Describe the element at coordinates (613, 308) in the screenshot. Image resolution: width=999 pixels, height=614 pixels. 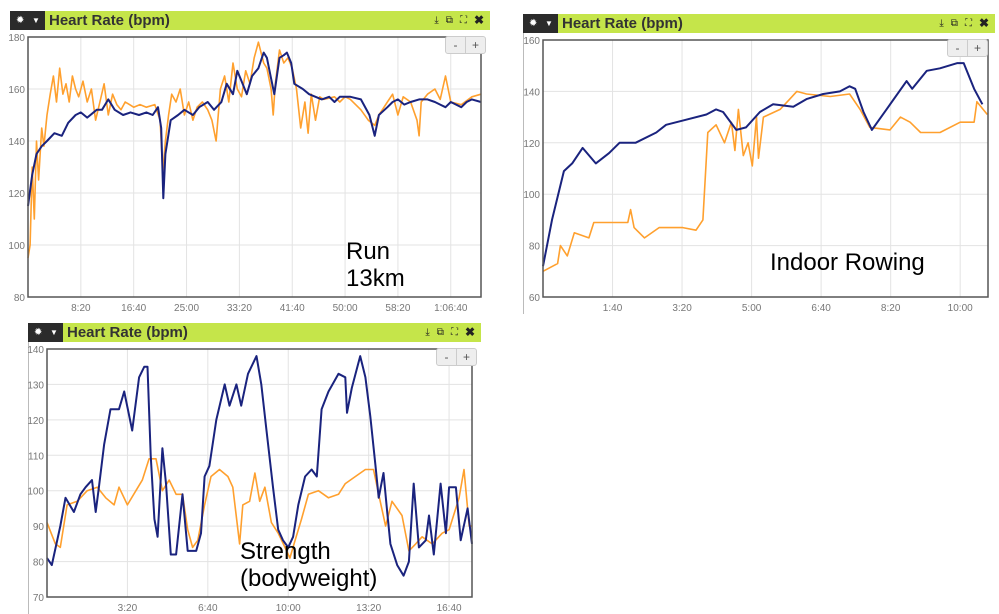
I see `x-tick-label: 1:40` at that location.